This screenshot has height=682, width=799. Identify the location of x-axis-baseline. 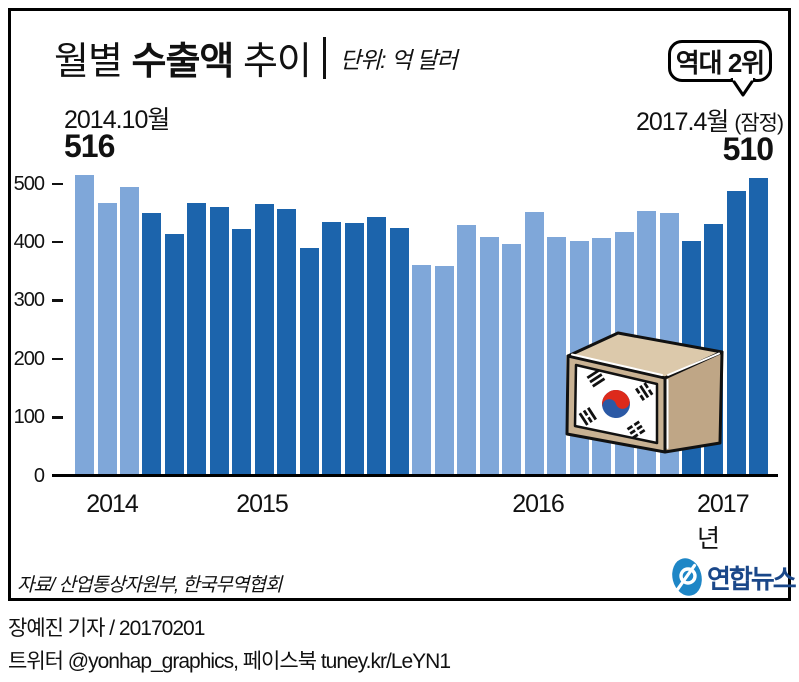
(415, 475).